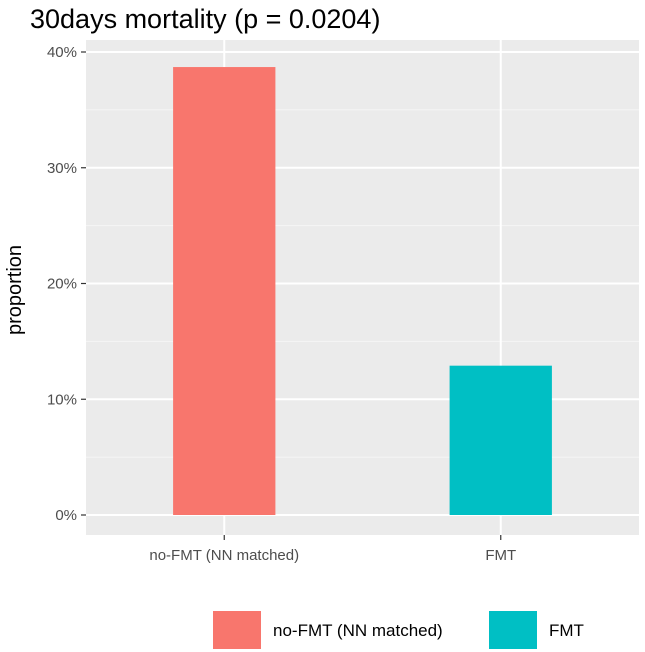 The width and height of the screenshot is (645, 652). I want to click on y-axis: 0% 10% 20% 30% 40%, so click(66, 284).